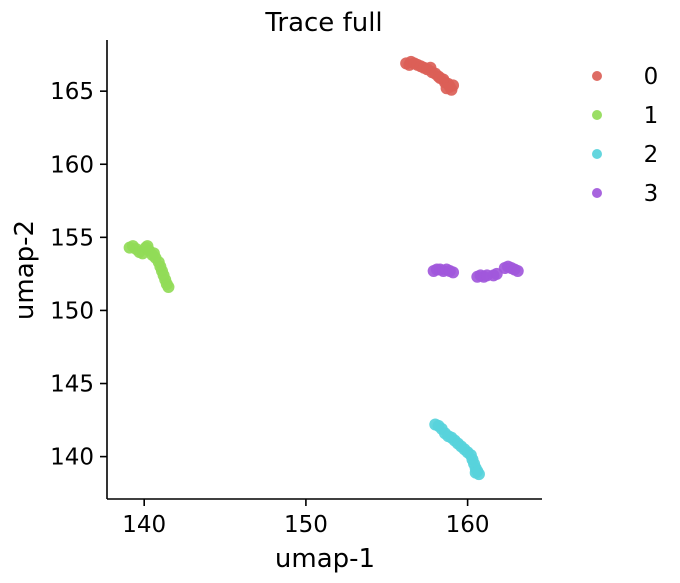  What do you see at coordinates (651, 116) in the screenshot?
I see `legend-label-1: 1` at bounding box center [651, 116].